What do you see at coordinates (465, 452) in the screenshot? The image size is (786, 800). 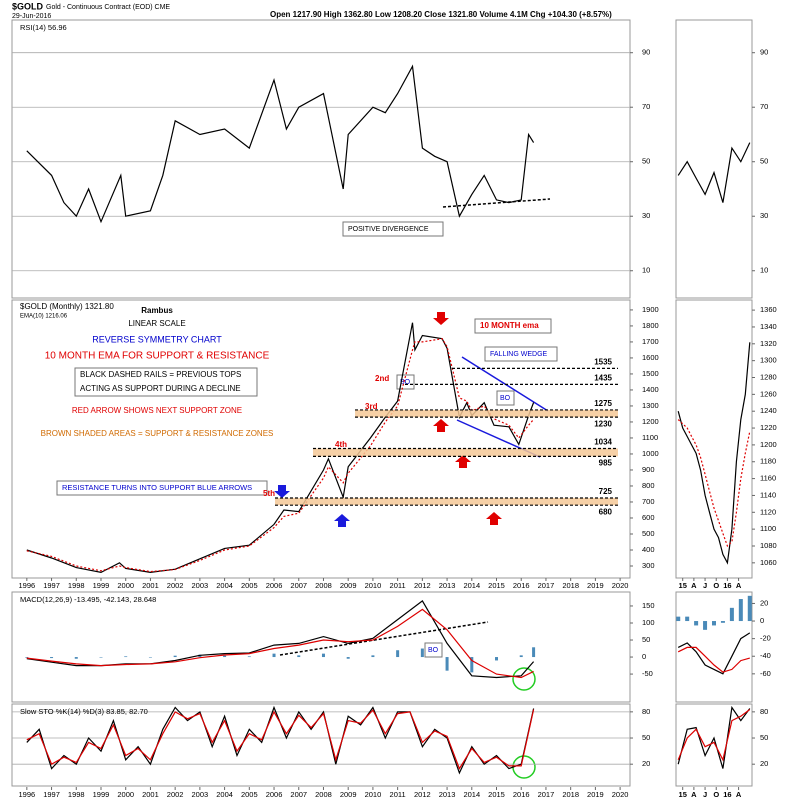 I see `zone` at bounding box center [465, 452].